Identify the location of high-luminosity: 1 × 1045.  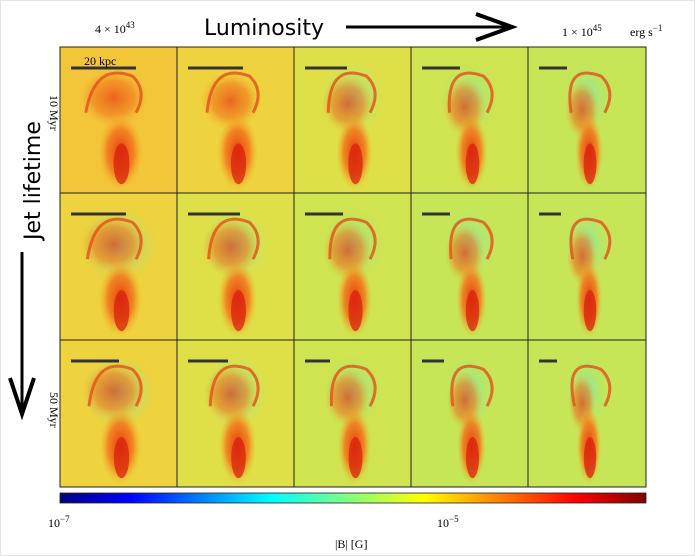
(582, 31).